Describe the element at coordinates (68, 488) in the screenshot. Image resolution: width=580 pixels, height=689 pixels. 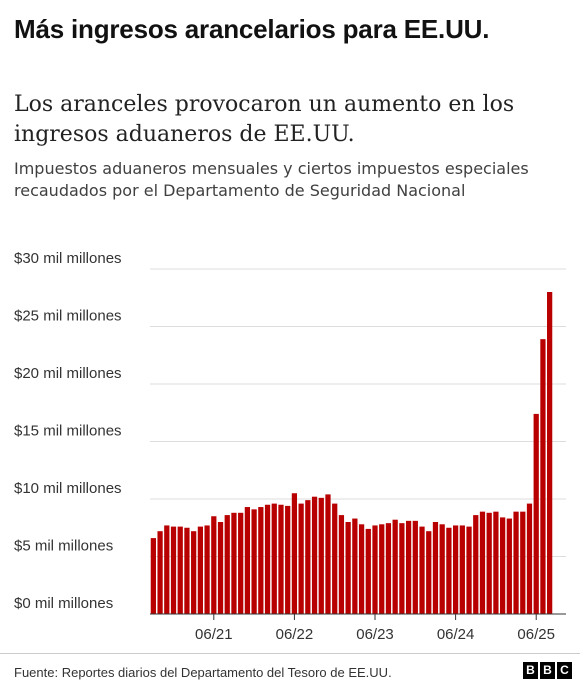
I see `y-tick-label: $10 mil millones` at that location.